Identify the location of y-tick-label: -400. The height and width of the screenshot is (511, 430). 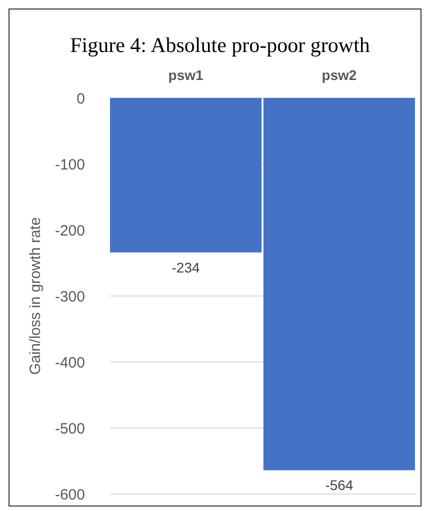
(69, 363).